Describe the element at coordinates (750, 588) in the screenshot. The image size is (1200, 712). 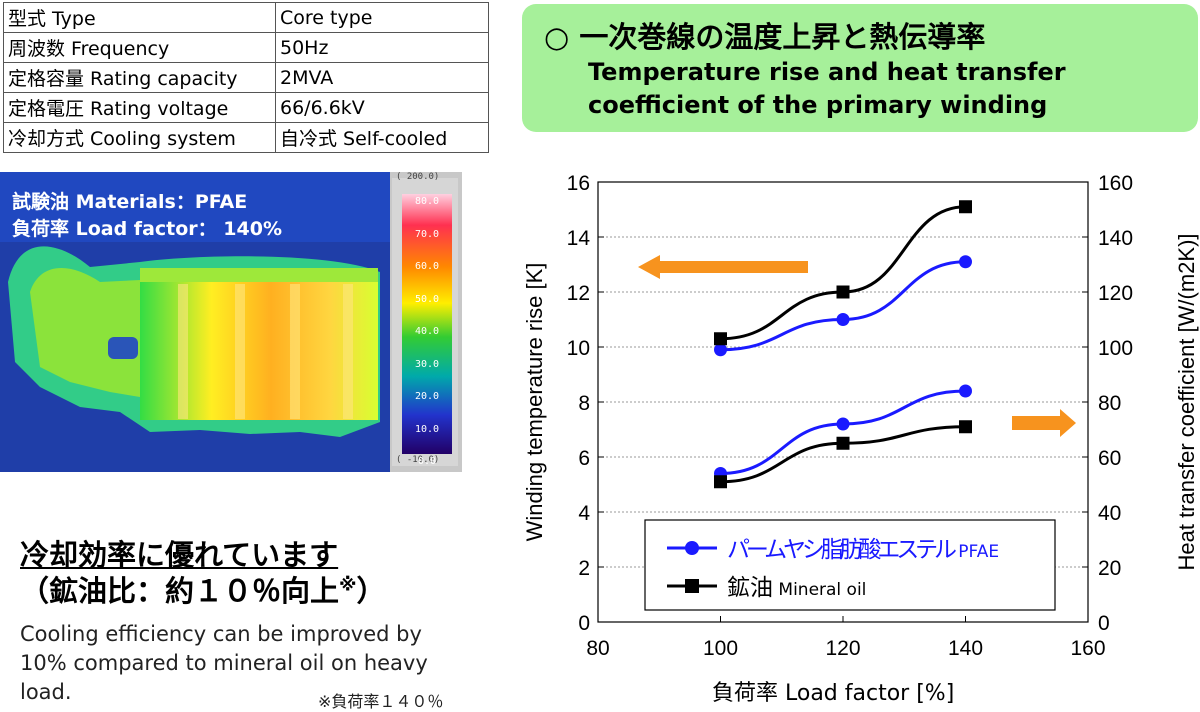
I see `legend-label-ja: 鉱油` at that location.